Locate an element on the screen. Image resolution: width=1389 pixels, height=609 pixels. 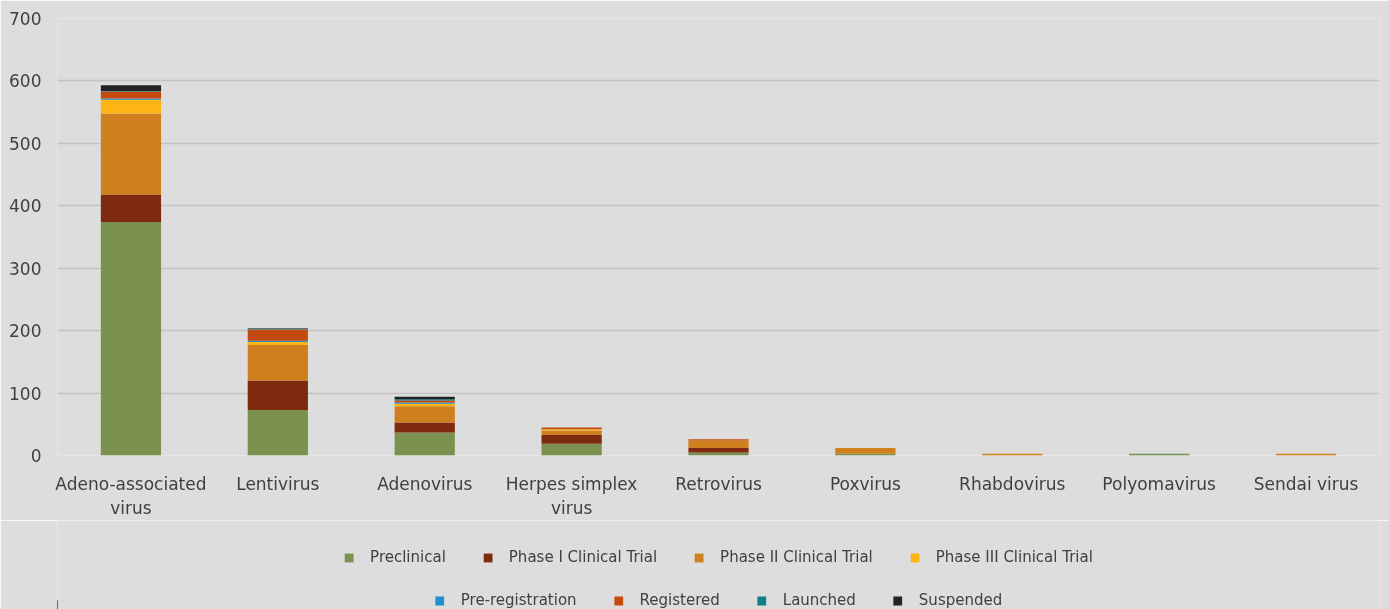
legend-label: Phase III Clinical Trial is located at coordinates (1014, 557).